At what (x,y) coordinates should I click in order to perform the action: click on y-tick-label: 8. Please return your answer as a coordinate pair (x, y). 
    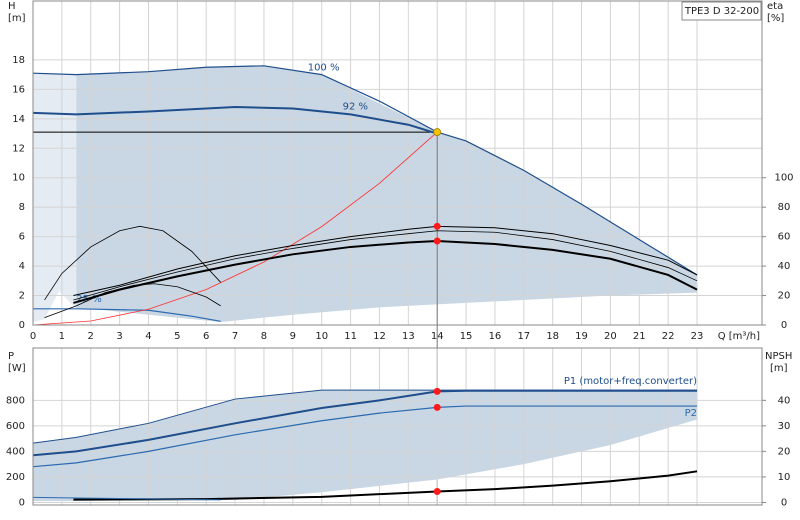
    Looking at the image, I should click on (22, 207).